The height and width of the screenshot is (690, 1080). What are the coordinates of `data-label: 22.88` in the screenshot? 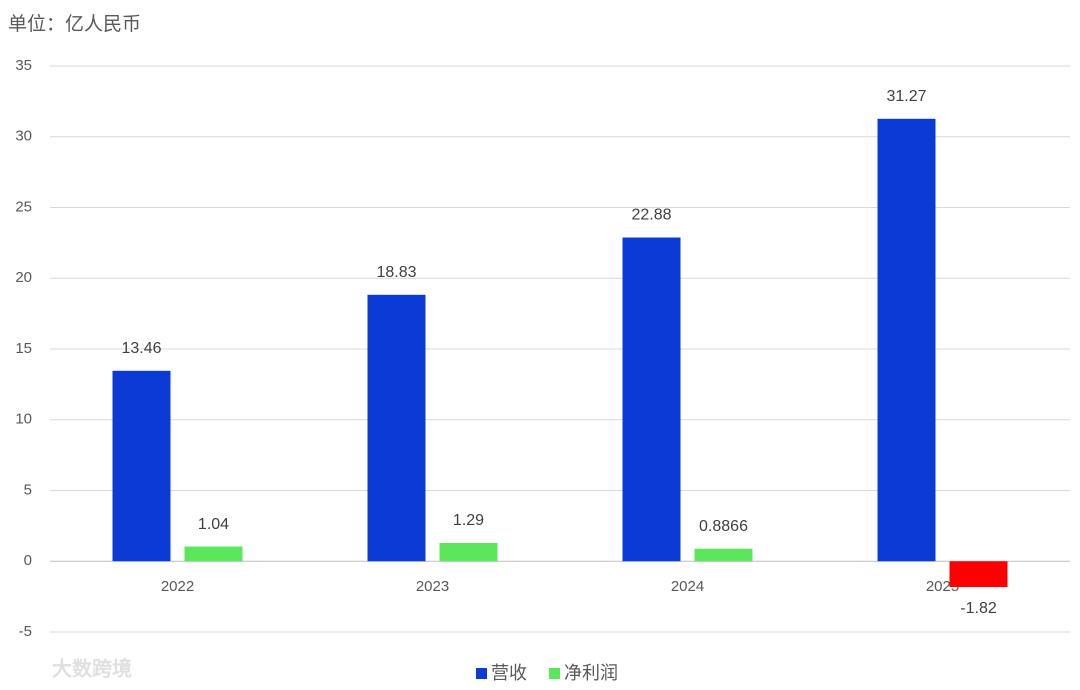 It's located at (651, 215).